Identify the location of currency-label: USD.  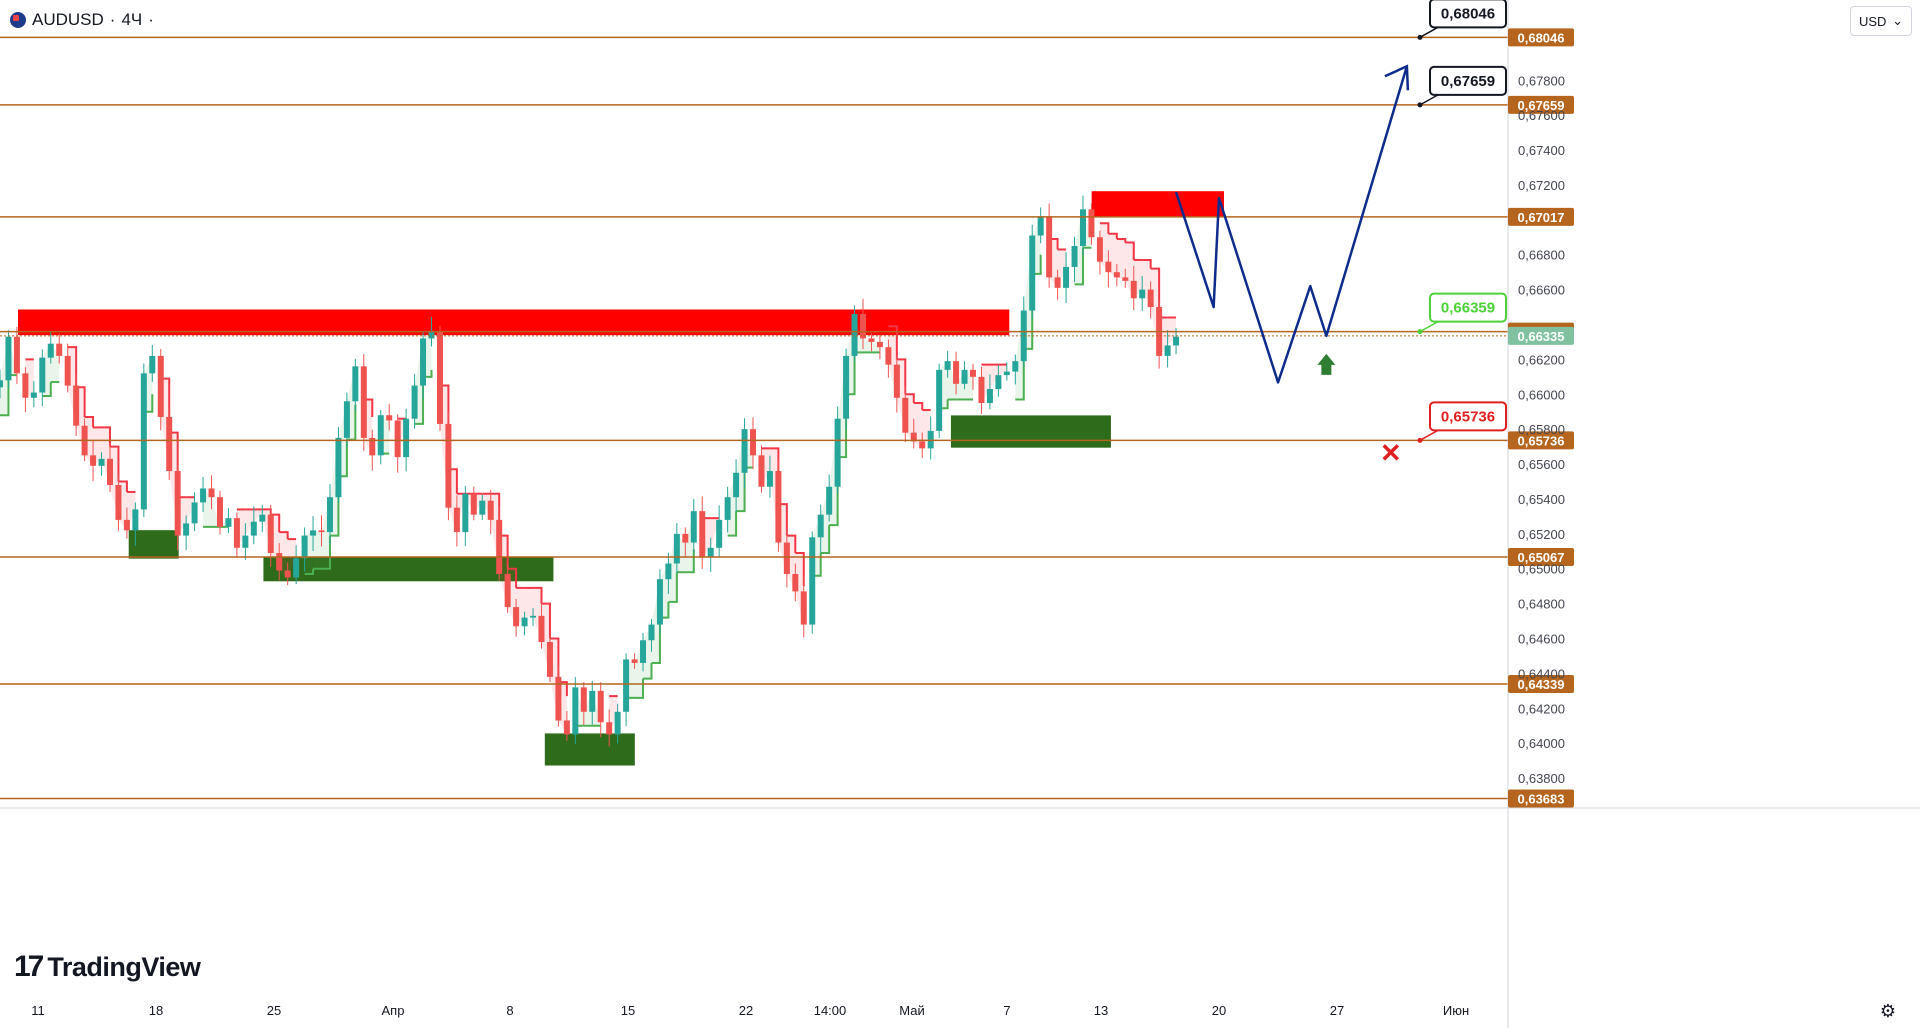
(1873, 21).